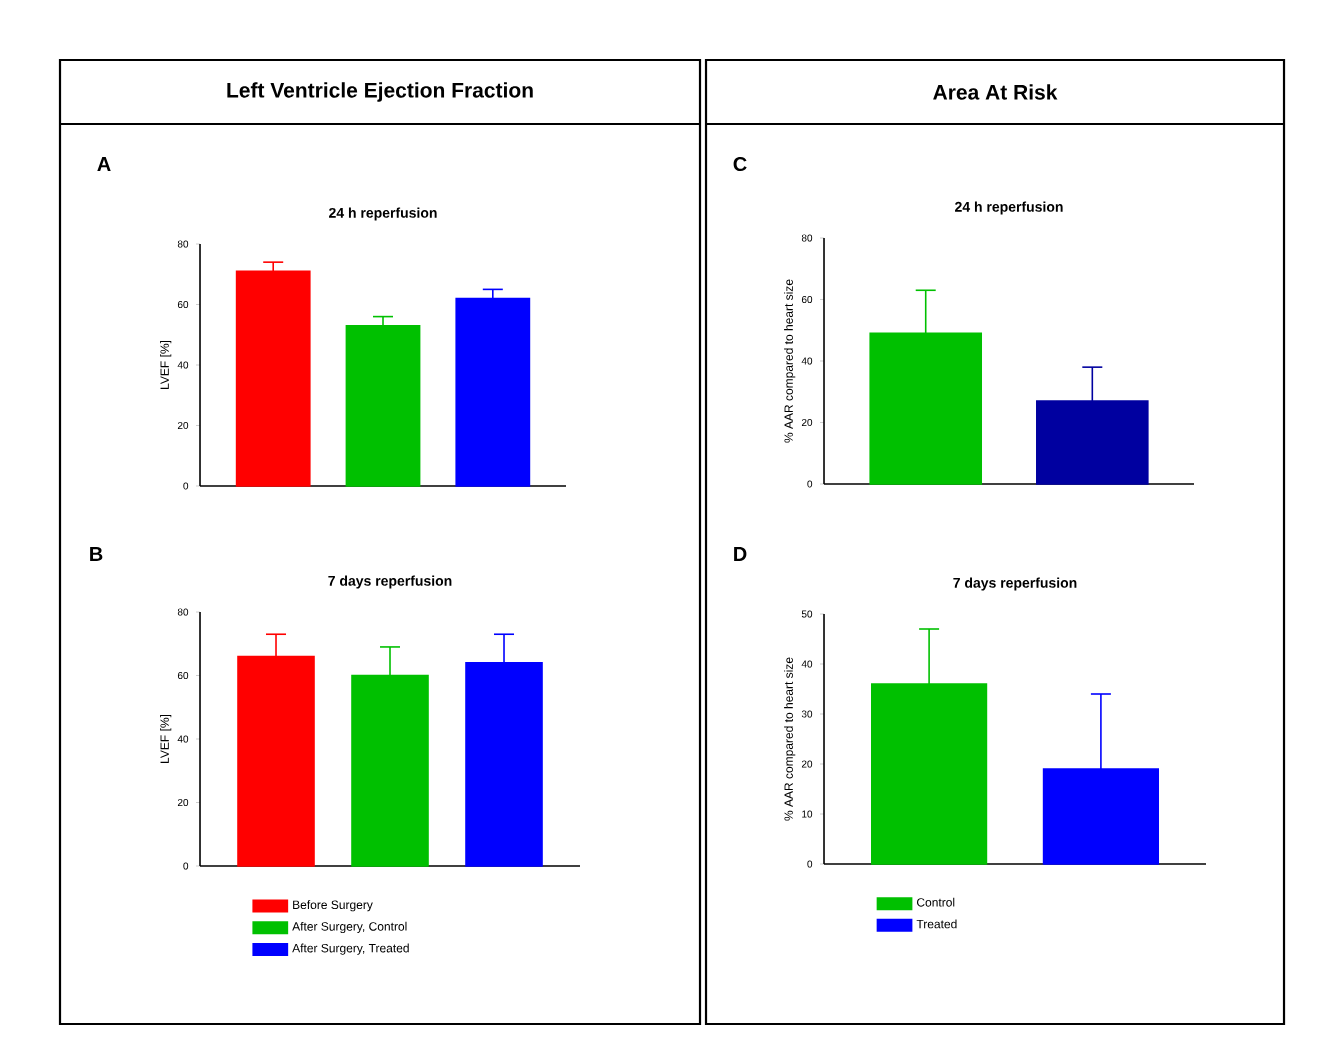 Image resolution: width=1320 pixels, height=1062 pixels. What do you see at coordinates (995, 92) in the screenshot?
I see `text: Area At Risk` at bounding box center [995, 92].